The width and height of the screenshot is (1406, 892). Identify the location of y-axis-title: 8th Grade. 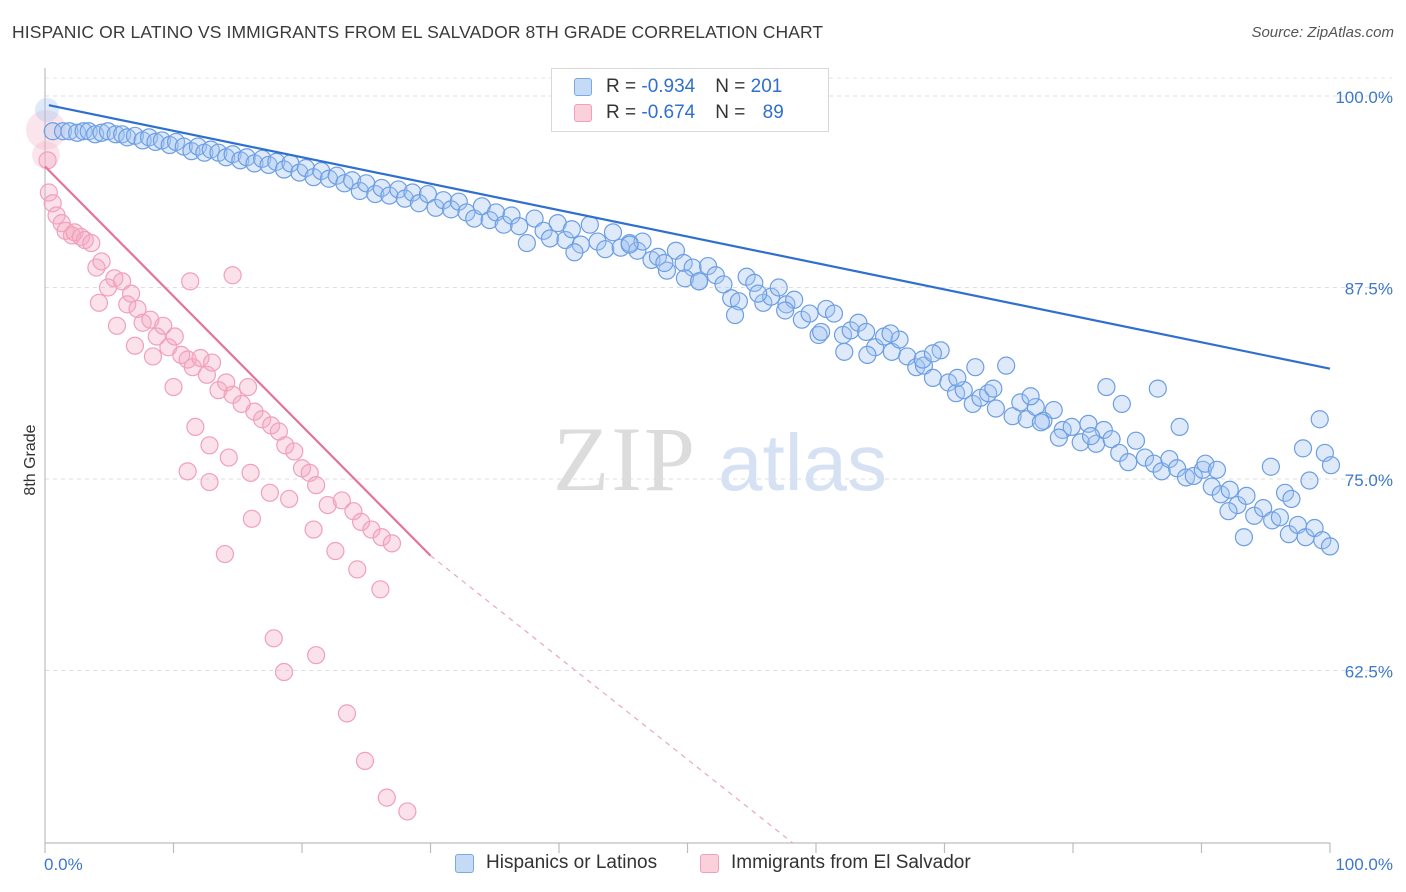
(30, 459).